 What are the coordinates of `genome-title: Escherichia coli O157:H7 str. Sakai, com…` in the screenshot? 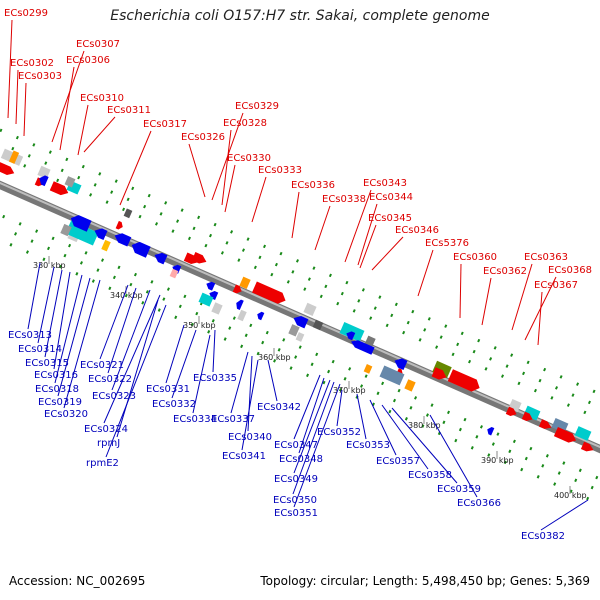 It's located at (300, 16).